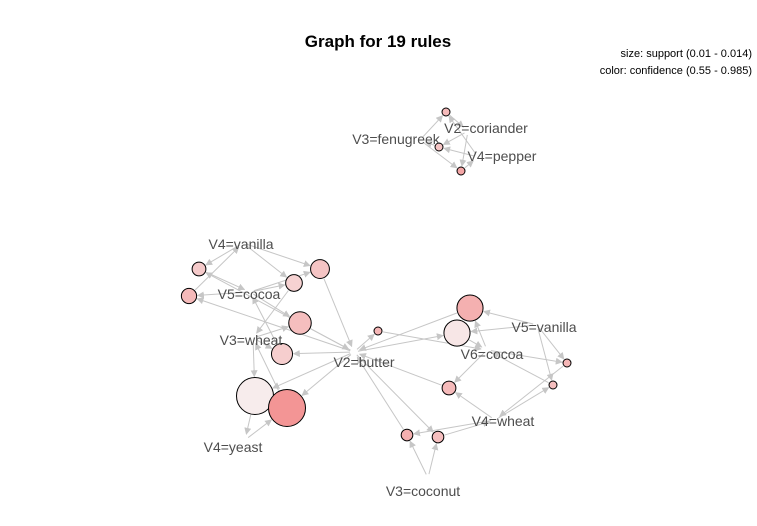 The width and height of the screenshot is (757, 526). I want to click on edge-fenugreek-to-r1, so click(433, 126).